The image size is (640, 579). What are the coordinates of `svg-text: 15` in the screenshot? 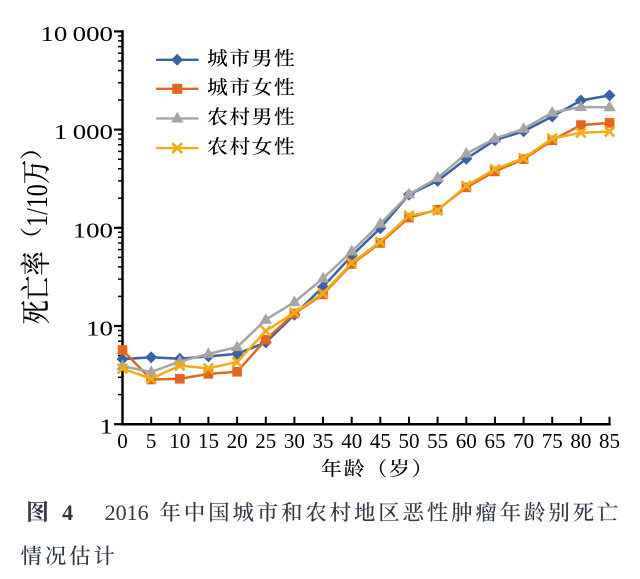 It's located at (208, 441).